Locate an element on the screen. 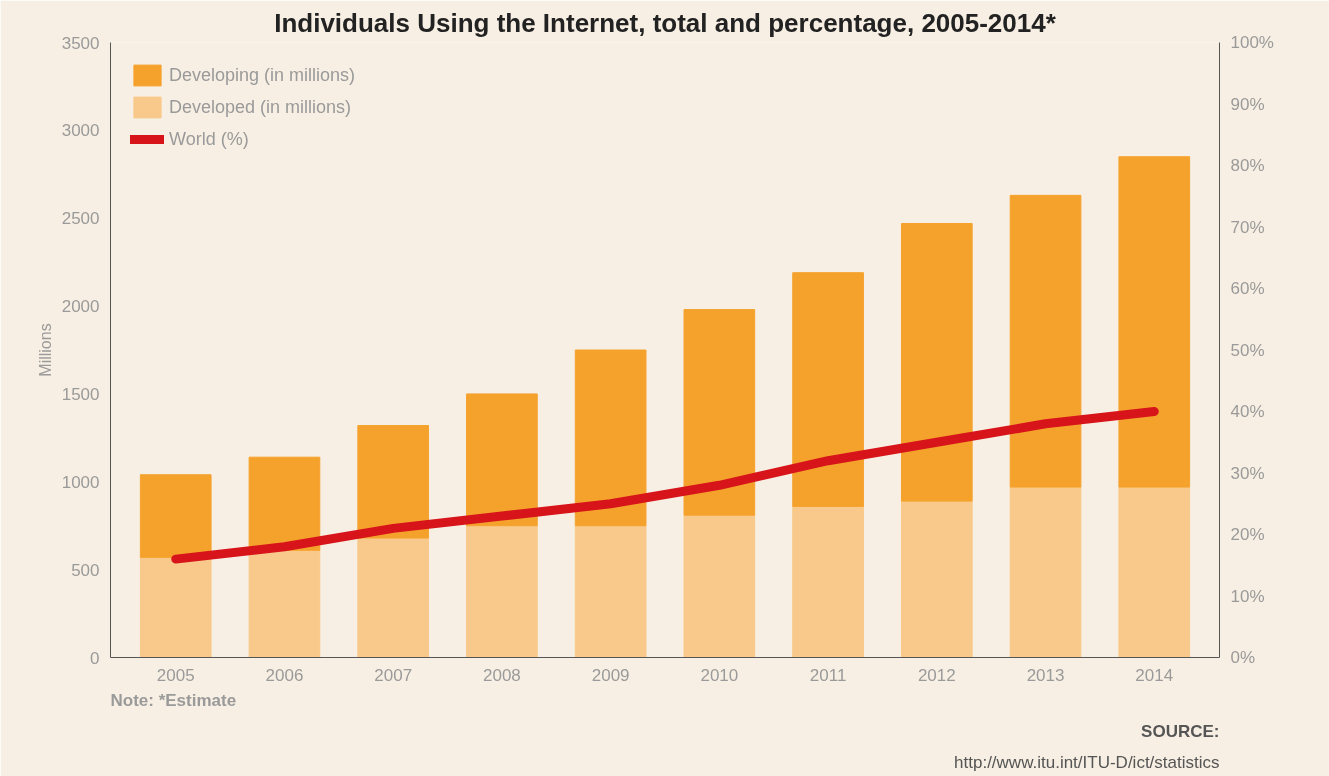 The image size is (1329, 776). x-tick-label: 2005 is located at coordinates (175, 675).